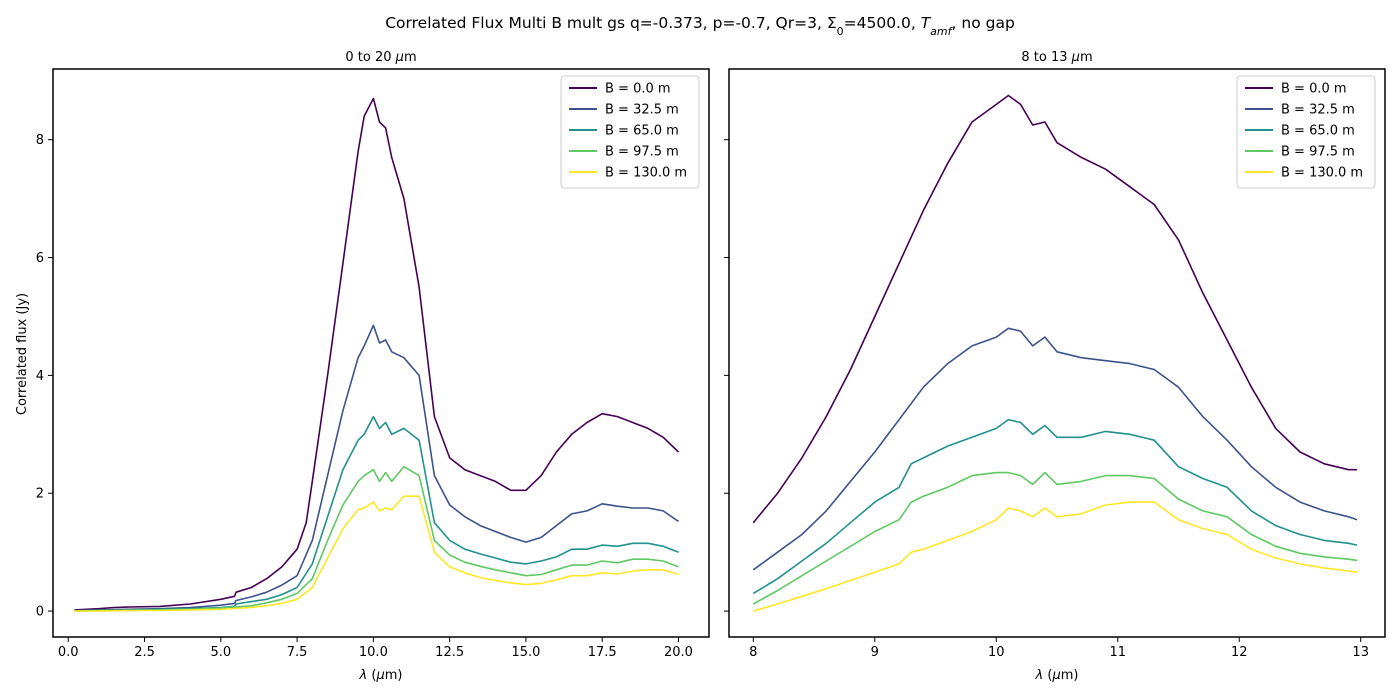  What do you see at coordinates (1318, 110) in the screenshot?
I see `right-legend-label-1: B = 32.5 m` at bounding box center [1318, 110].